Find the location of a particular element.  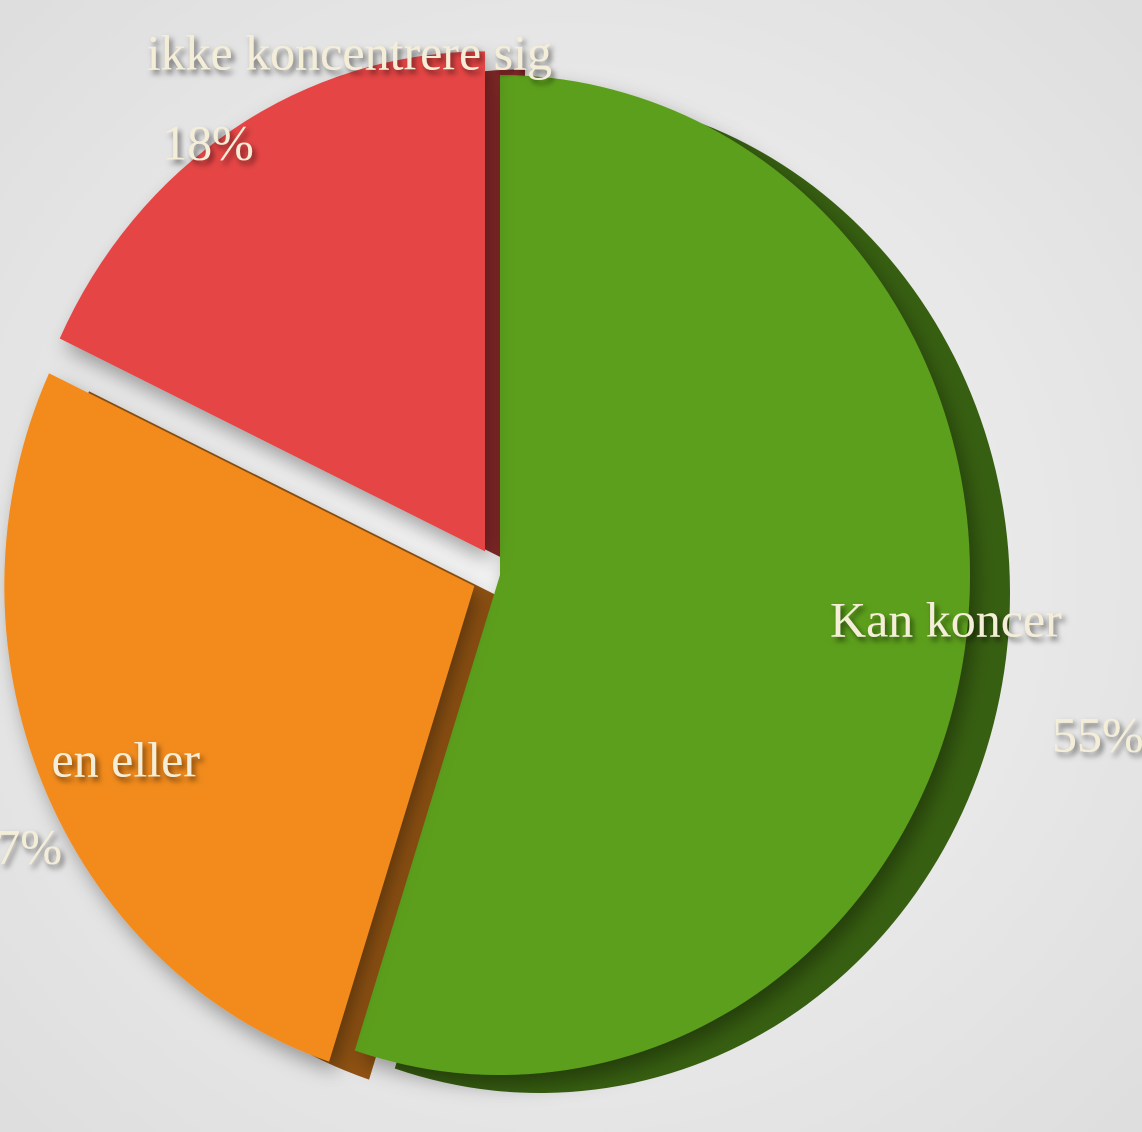

slice-value-label: 18% is located at coordinates (208, 142).